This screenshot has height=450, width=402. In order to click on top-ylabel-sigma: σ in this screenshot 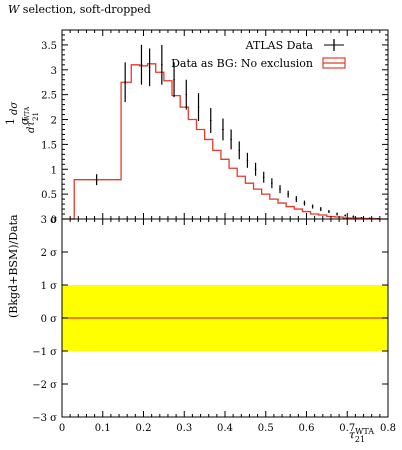, I will do `click(24, 121)`.